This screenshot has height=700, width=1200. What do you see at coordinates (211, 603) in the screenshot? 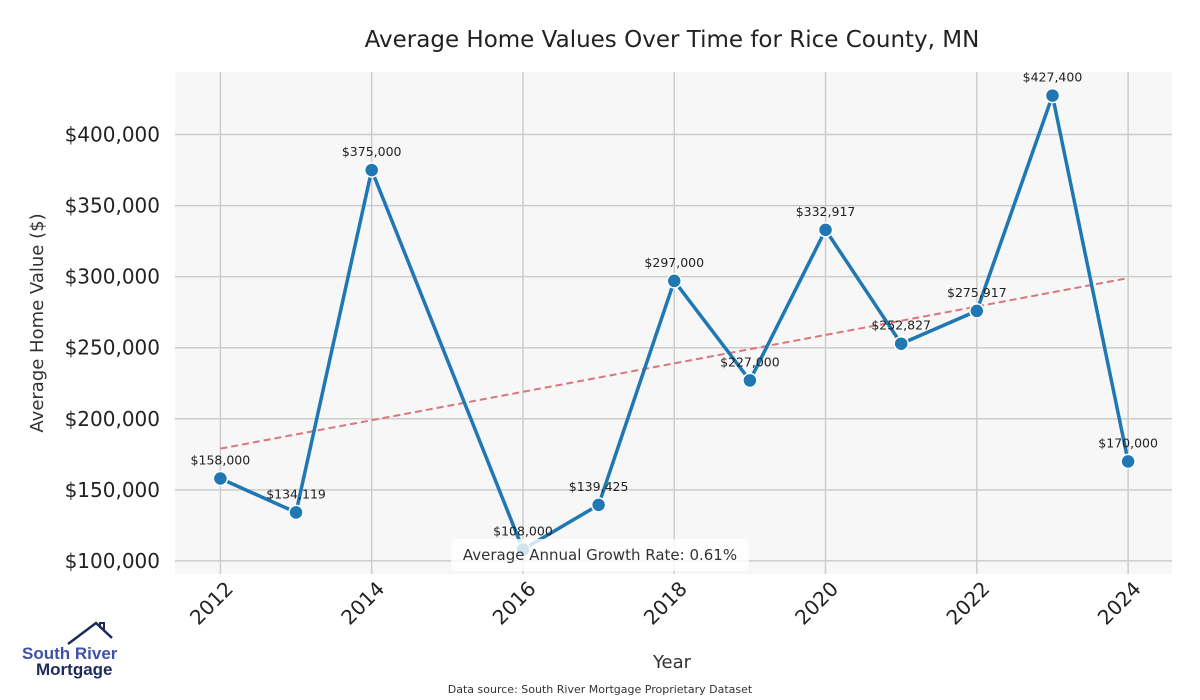
I see `x-tick-label: 2012` at bounding box center [211, 603].